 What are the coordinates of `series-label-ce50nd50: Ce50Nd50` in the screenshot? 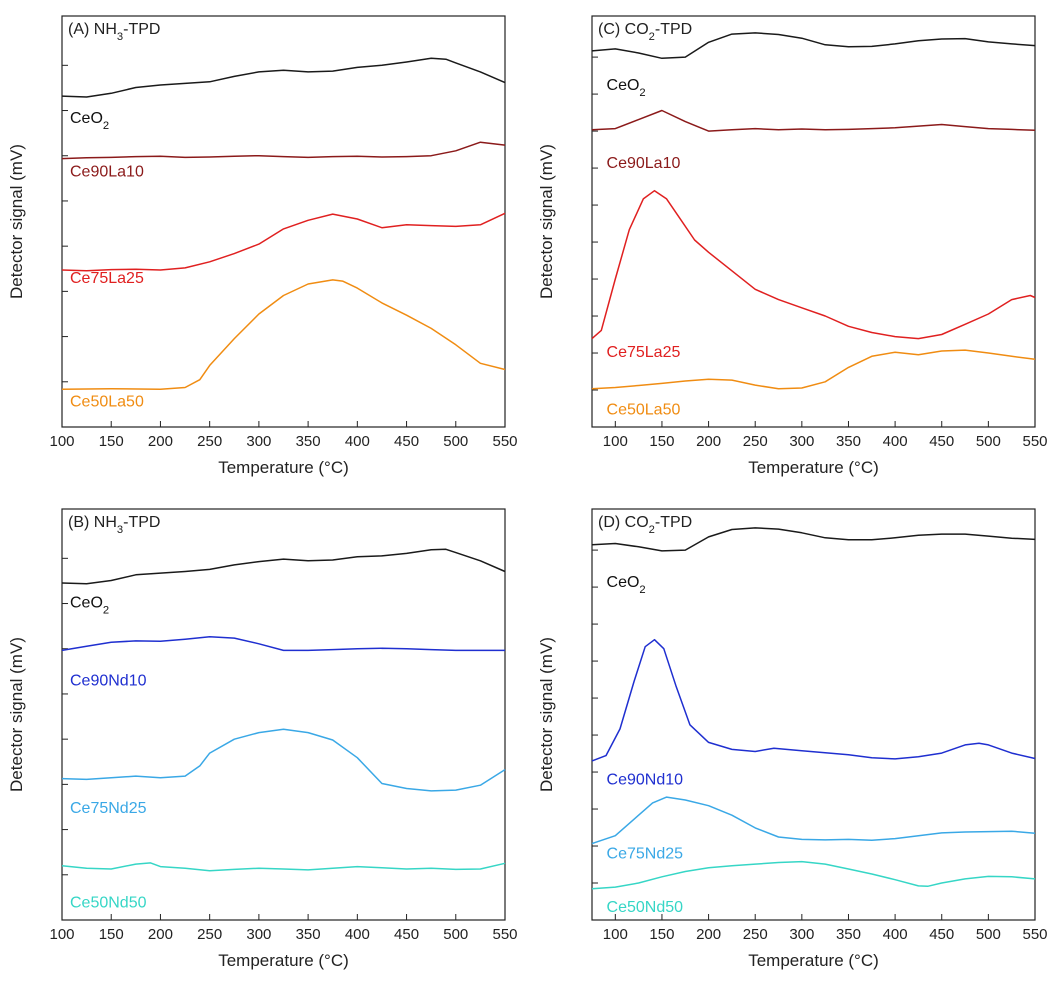 It's located at (108, 903).